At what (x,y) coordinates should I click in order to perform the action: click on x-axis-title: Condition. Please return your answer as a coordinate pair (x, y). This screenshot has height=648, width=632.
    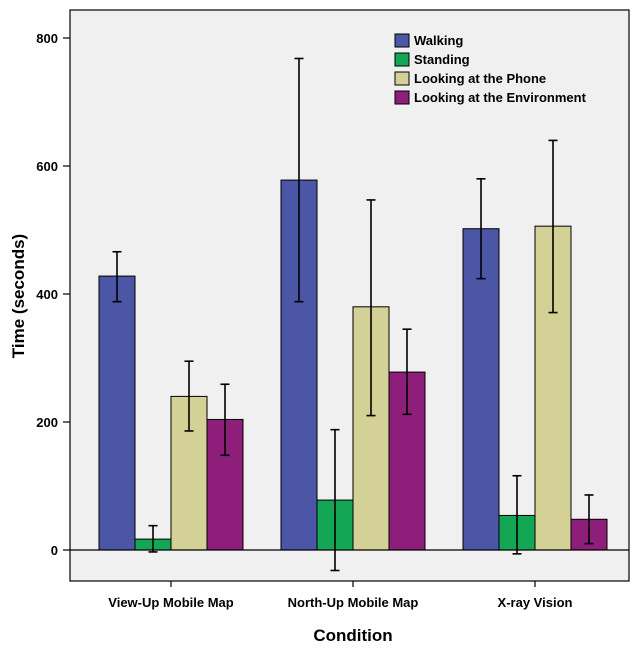
    Looking at the image, I should click on (352, 635).